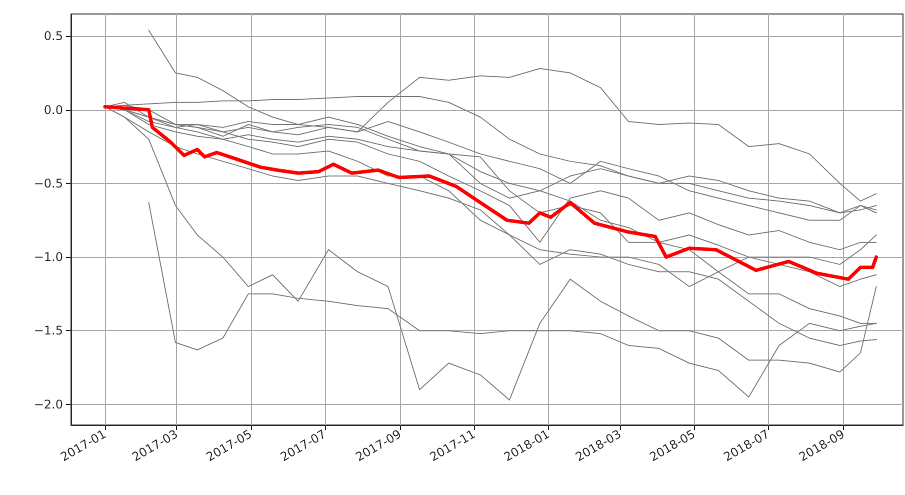 Image resolution: width=905 pixels, height=495 pixels. Describe the element at coordinates (48, 183) in the screenshot. I see `y-tick-label: −0.5` at that location.